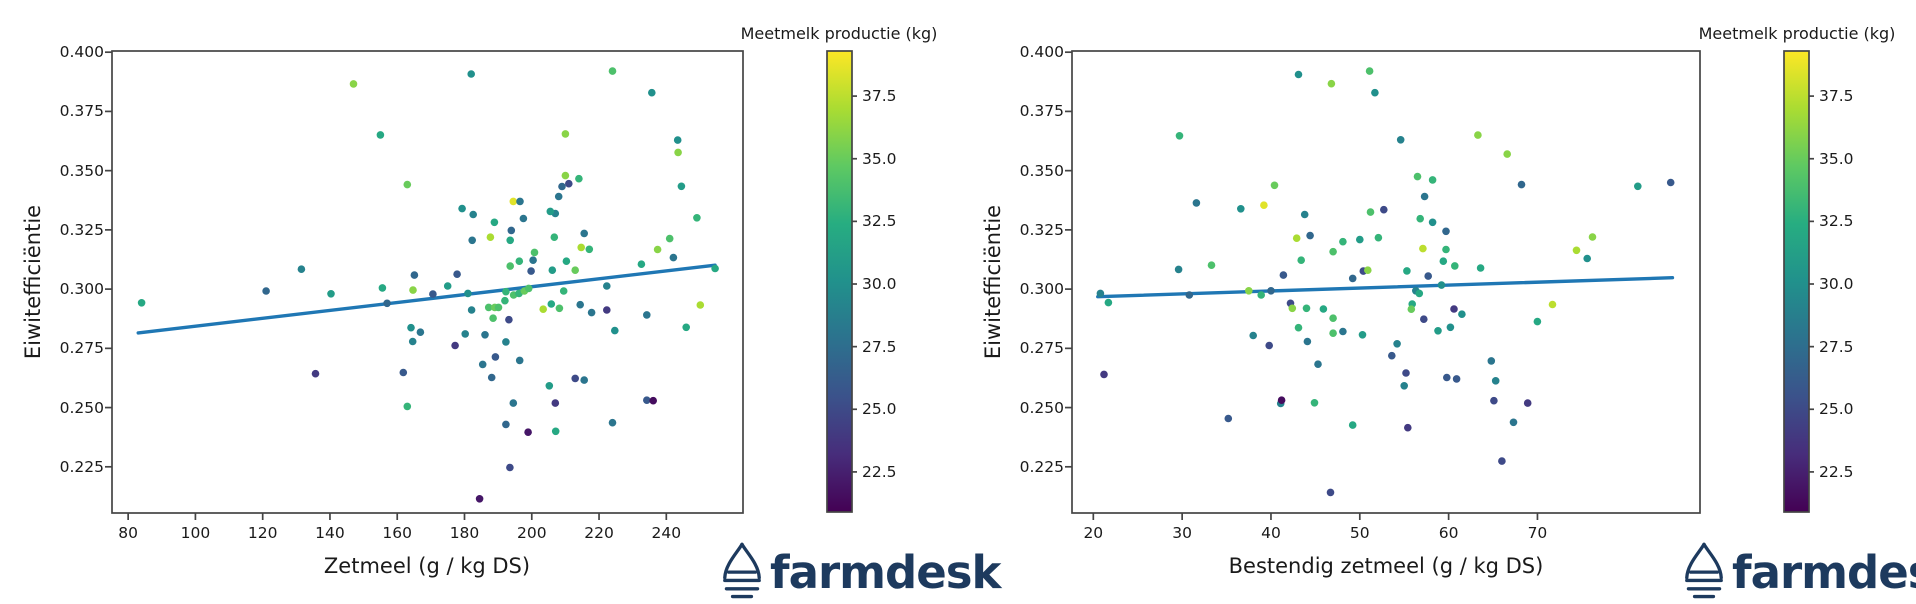 The width and height of the screenshot is (1916, 604). What do you see at coordinates (330, 533) in the screenshot?
I see `x-tick-label: 140` at bounding box center [330, 533].